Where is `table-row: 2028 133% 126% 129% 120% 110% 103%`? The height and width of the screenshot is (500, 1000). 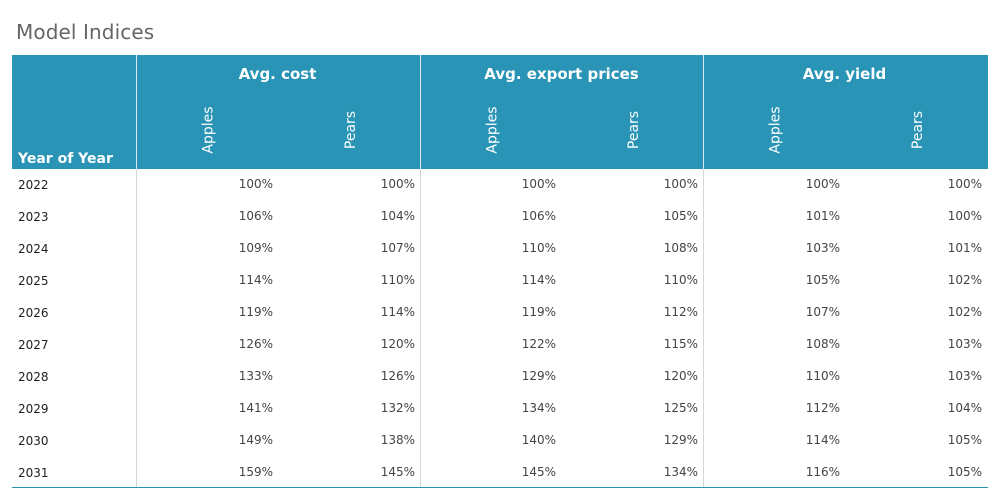 table-row: 2028 133% 126% 129% 120% 110% 103% is located at coordinates (500, 377).